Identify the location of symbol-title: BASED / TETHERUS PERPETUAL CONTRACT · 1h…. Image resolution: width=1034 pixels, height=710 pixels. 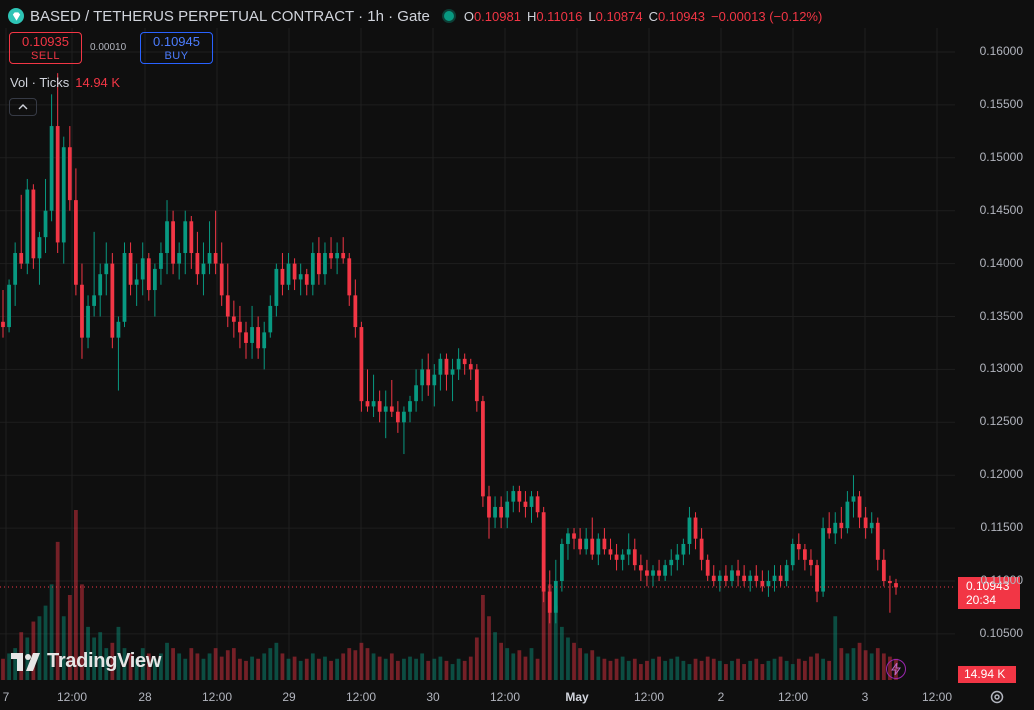
(230, 16).